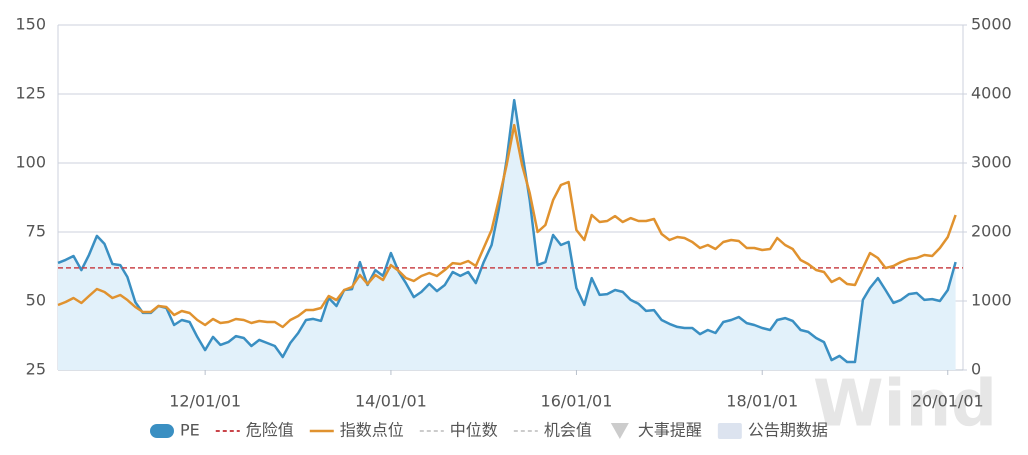 Image resolution: width=1028 pixels, height=455 pixels. What do you see at coordinates (670, 430) in the screenshot?
I see `legend-label: 大事提醒` at bounding box center [670, 430].